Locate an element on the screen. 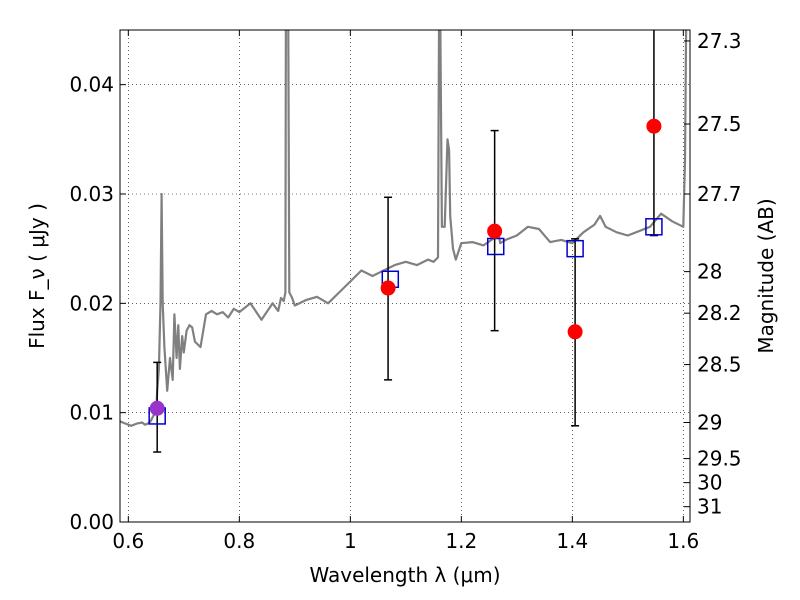 The image size is (800, 600). x-tick-label: 1 is located at coordinates (350, 541).